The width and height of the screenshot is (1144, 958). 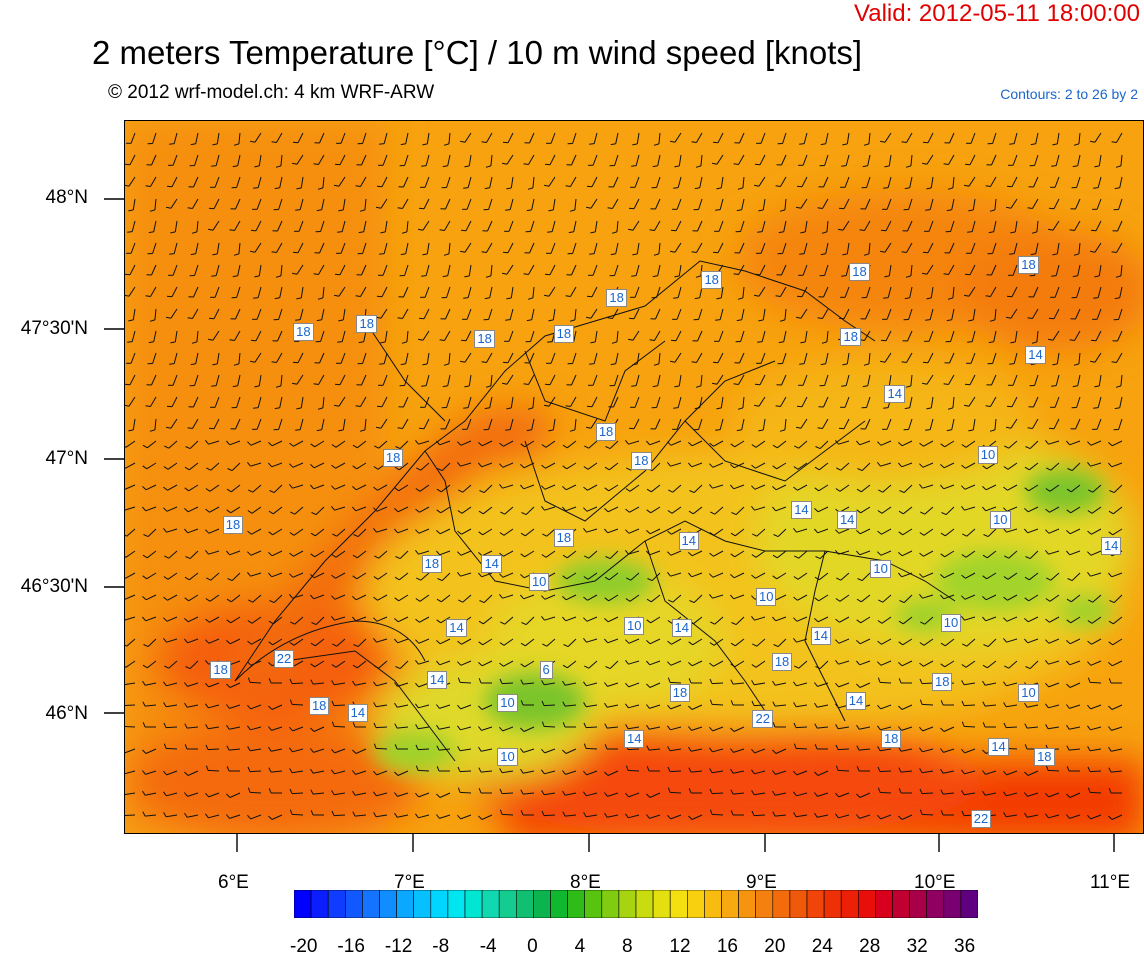 What do you see at coordinates (66, 197) in the screenshot?
I see `lat-label-48n: 48°N` at bounding box center [66, 197].